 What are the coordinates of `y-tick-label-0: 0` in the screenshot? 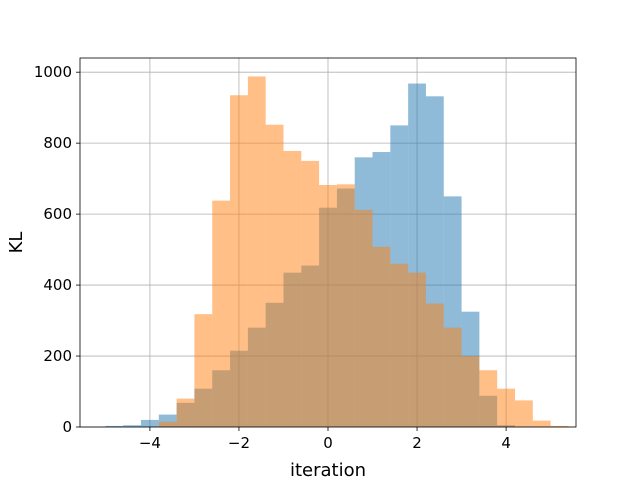 It's located at (67, 427).